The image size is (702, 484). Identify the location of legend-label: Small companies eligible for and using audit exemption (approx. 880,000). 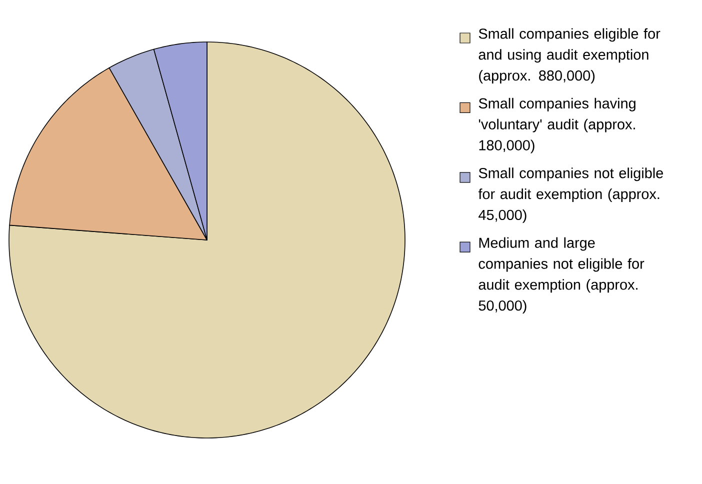
(569, 56).